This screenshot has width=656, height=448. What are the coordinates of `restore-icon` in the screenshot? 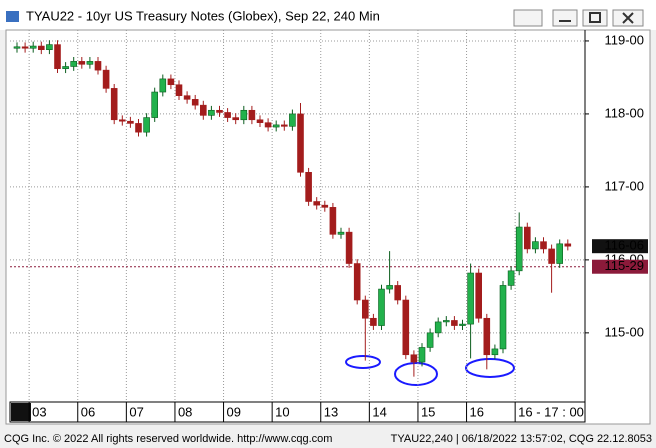 It's located at (595, 17).